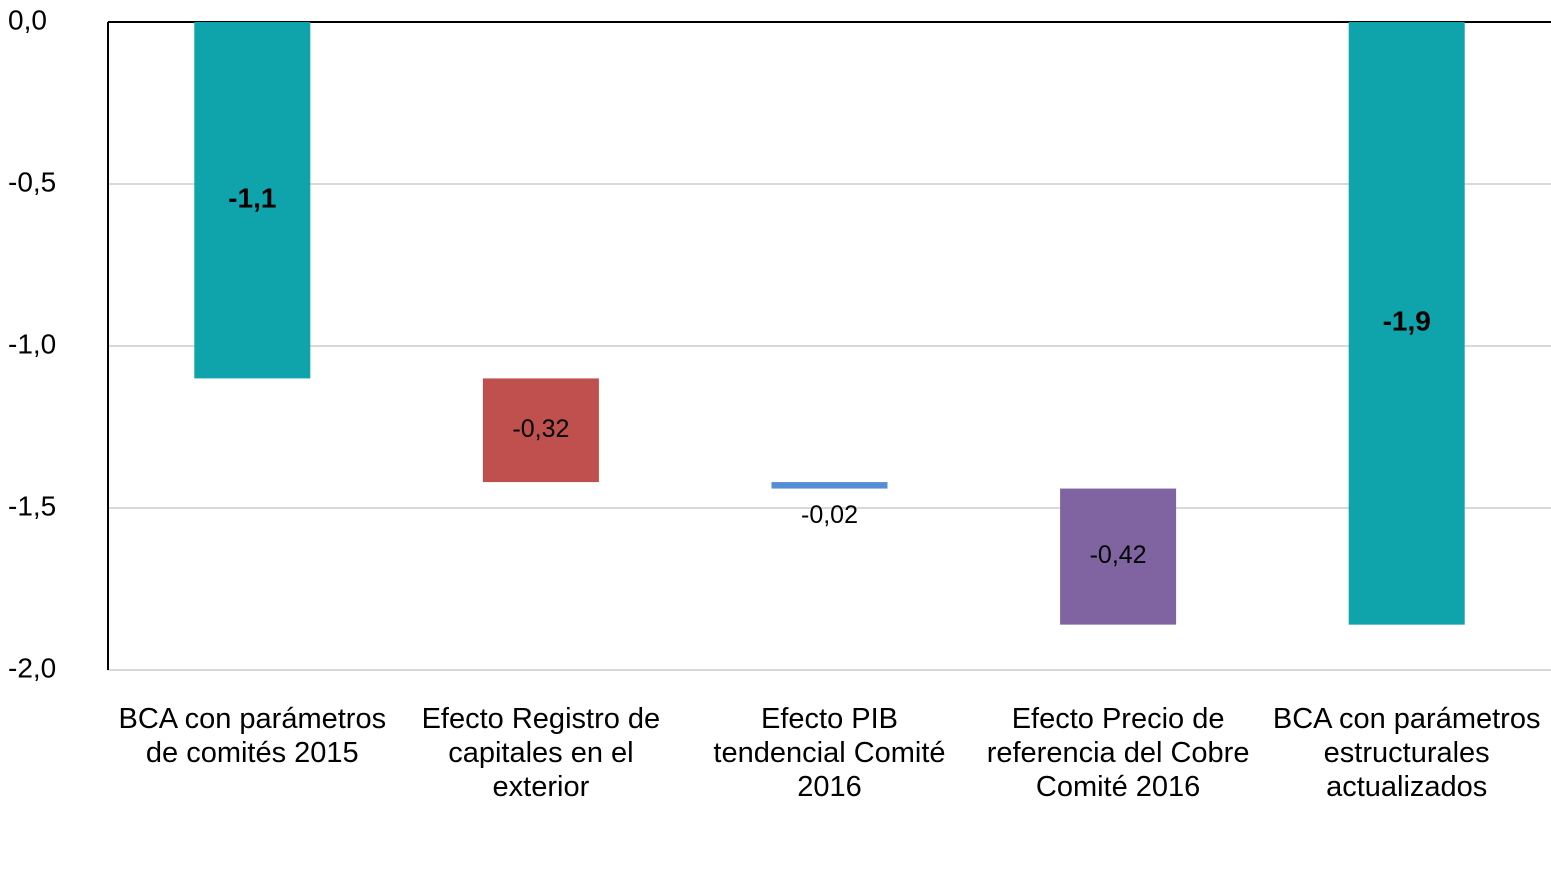  I want to click on y-tick-label: -2,0, so click(32, 667).